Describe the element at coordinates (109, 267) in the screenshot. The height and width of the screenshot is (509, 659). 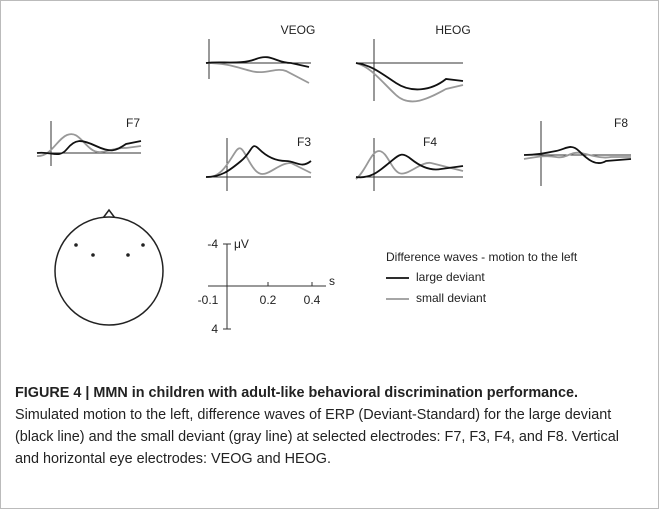
I see `head-diagram` at that location.